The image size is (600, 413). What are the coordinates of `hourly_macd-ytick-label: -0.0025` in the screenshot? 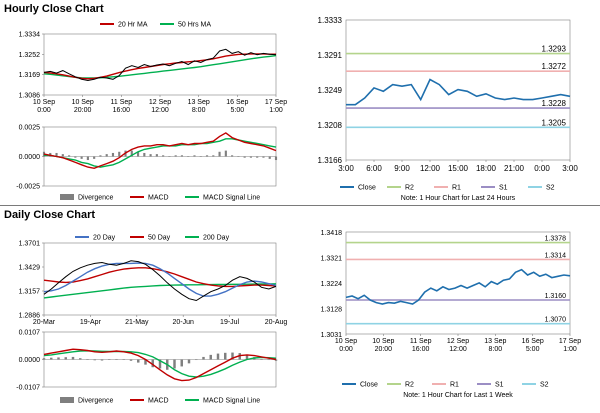 It's located at (28, 187).